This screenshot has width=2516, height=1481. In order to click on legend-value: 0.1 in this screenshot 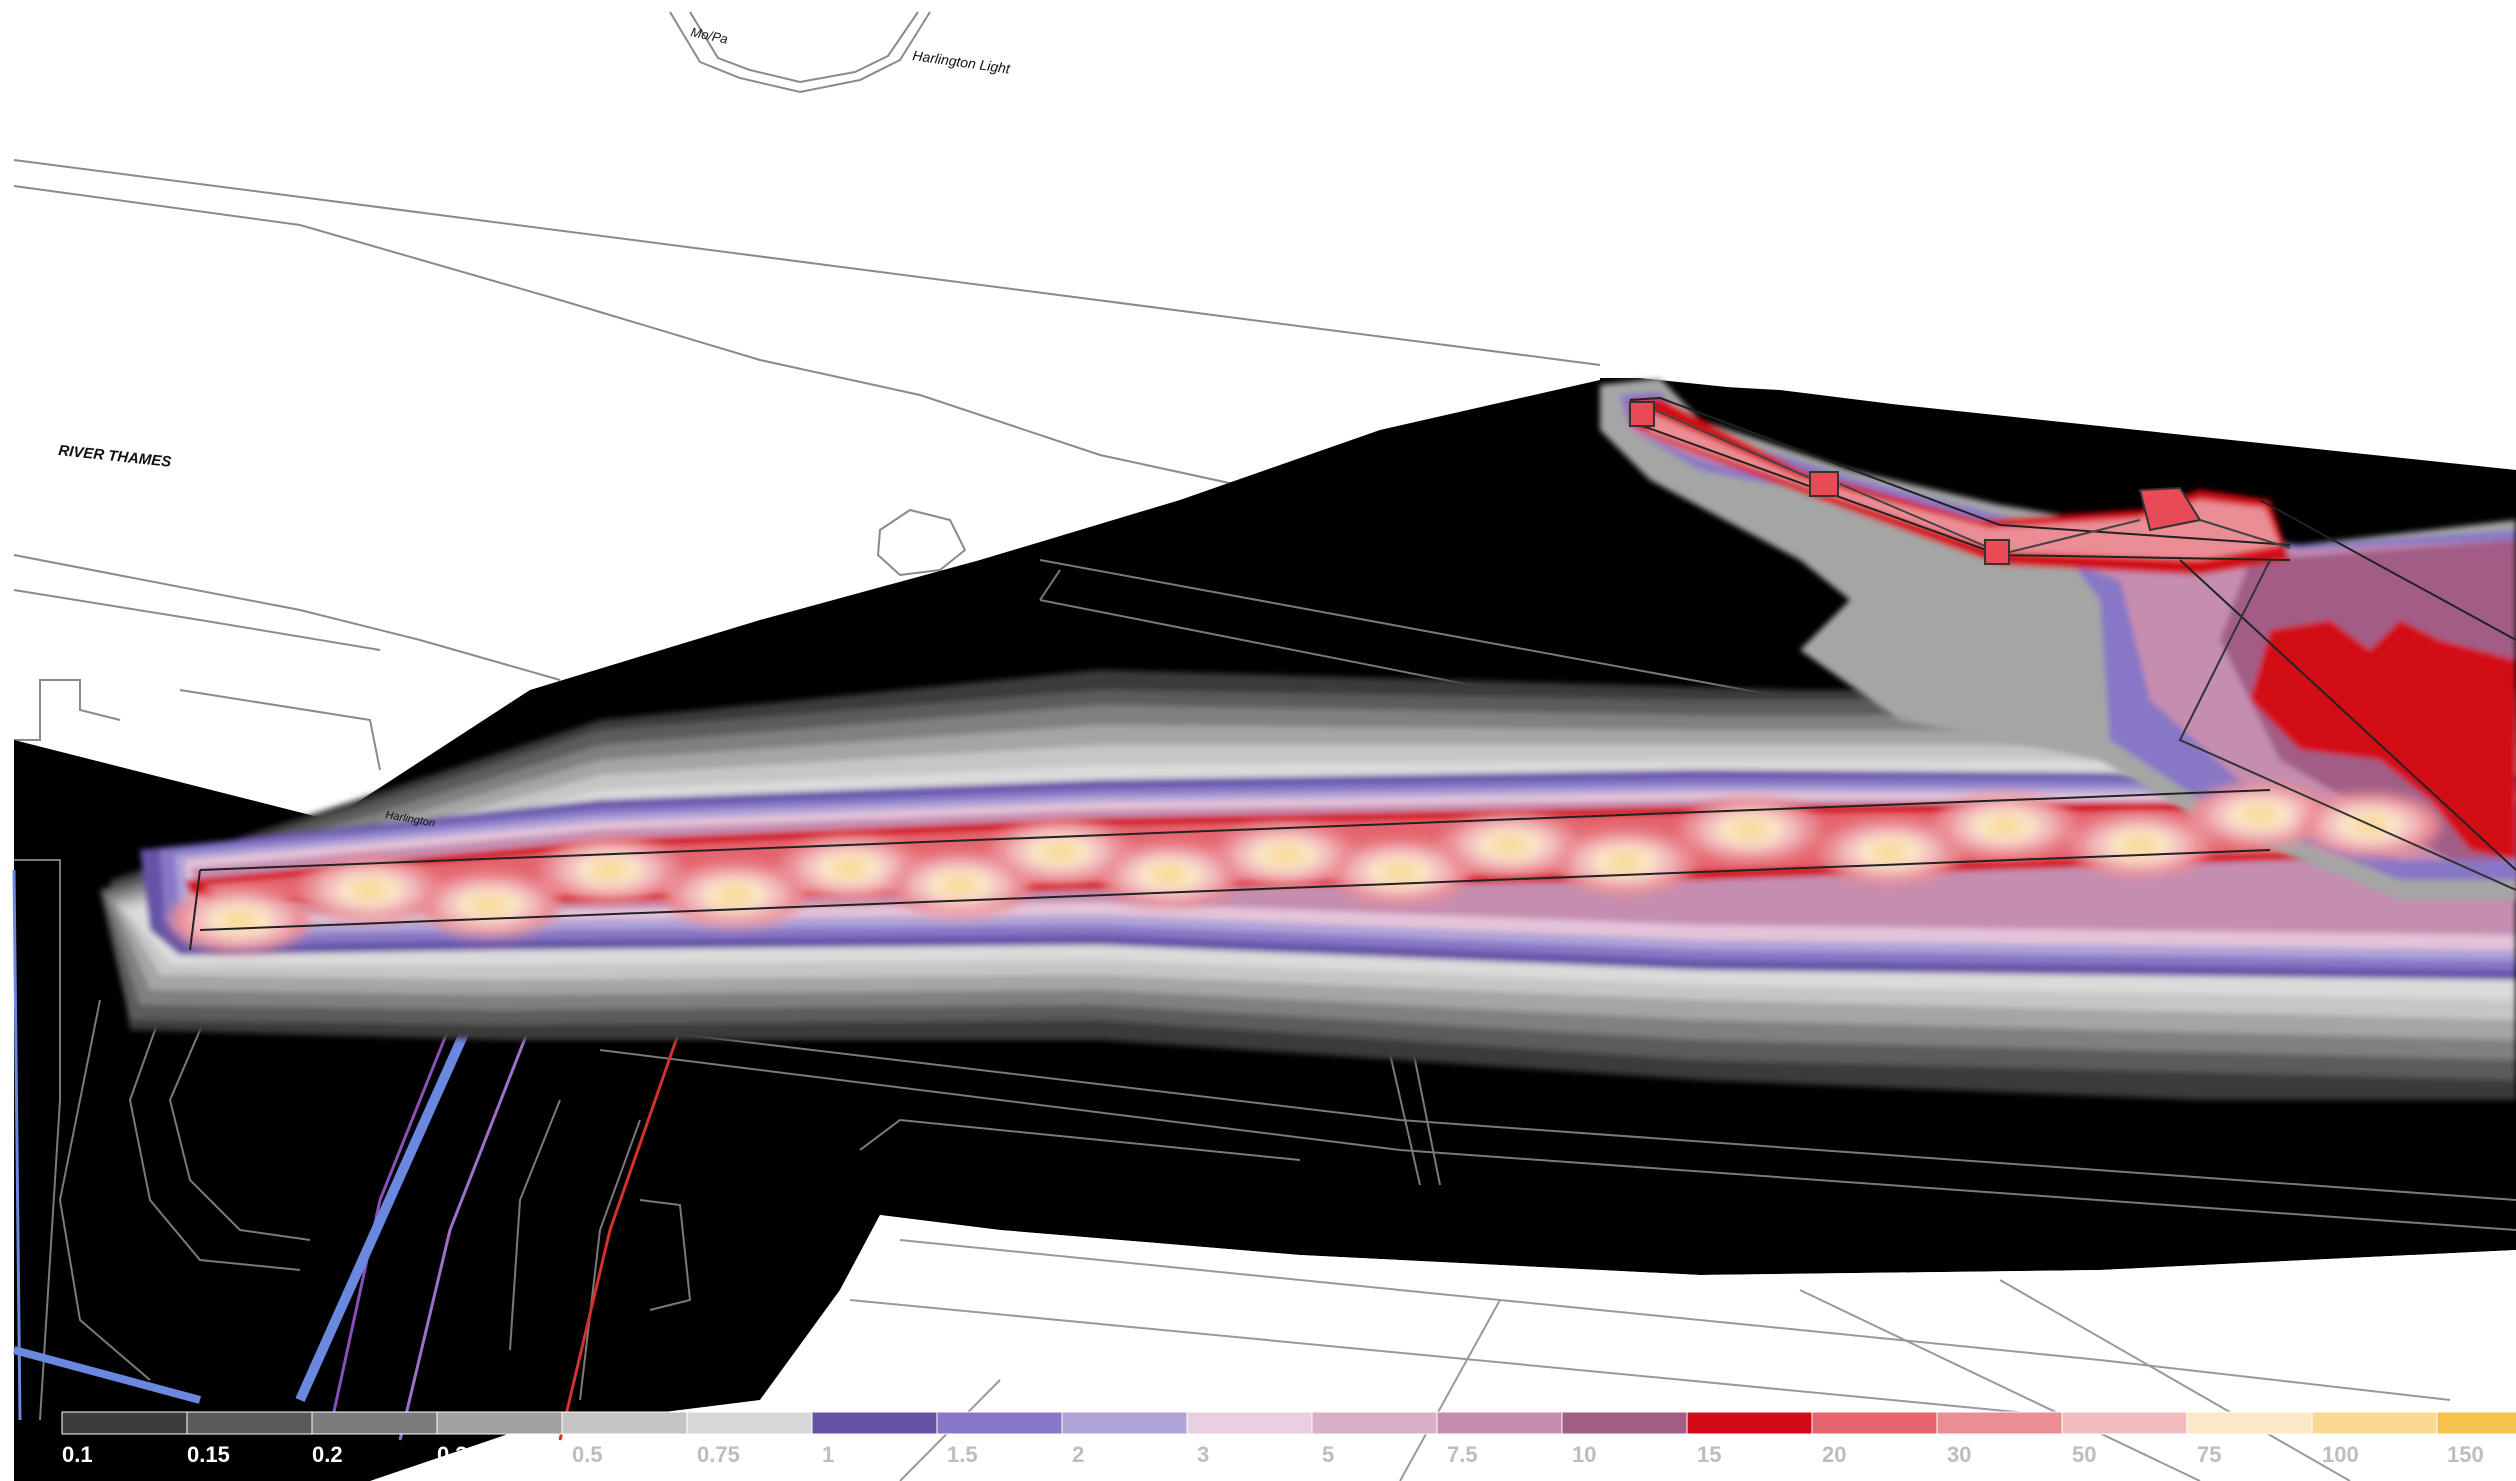, I will do `click(77, 1454)`.